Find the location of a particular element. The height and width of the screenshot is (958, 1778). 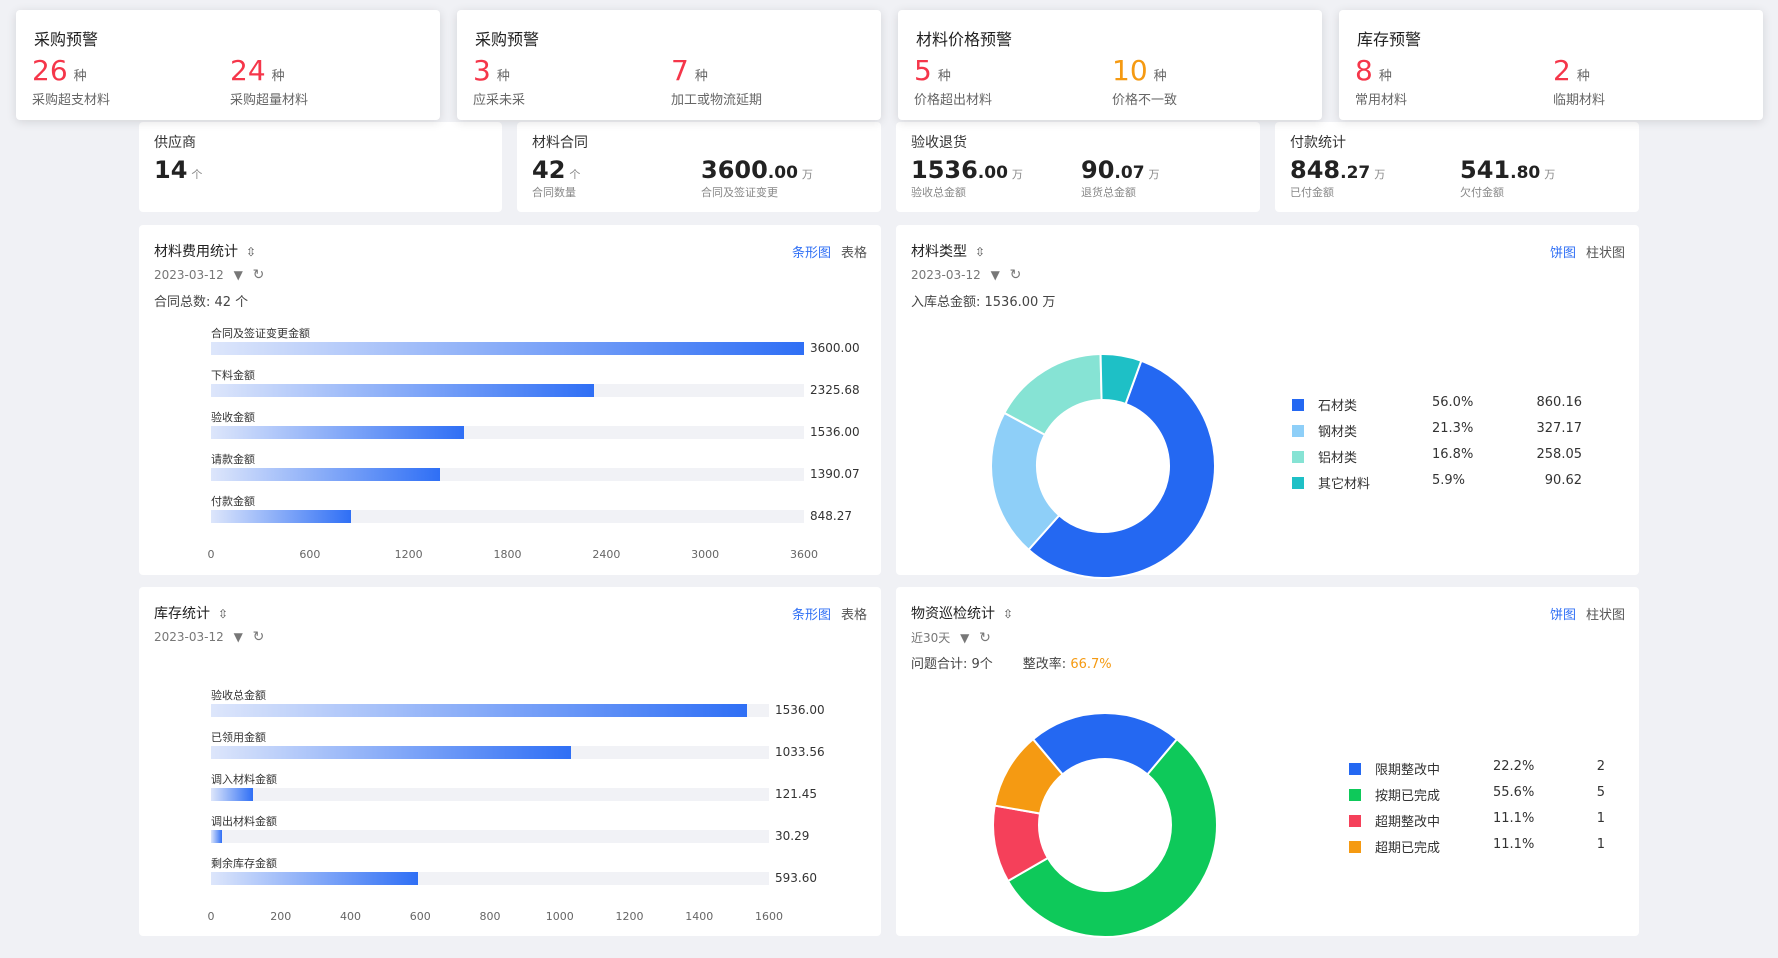

stat-number: 541 is located at coordinates (1485, 170).